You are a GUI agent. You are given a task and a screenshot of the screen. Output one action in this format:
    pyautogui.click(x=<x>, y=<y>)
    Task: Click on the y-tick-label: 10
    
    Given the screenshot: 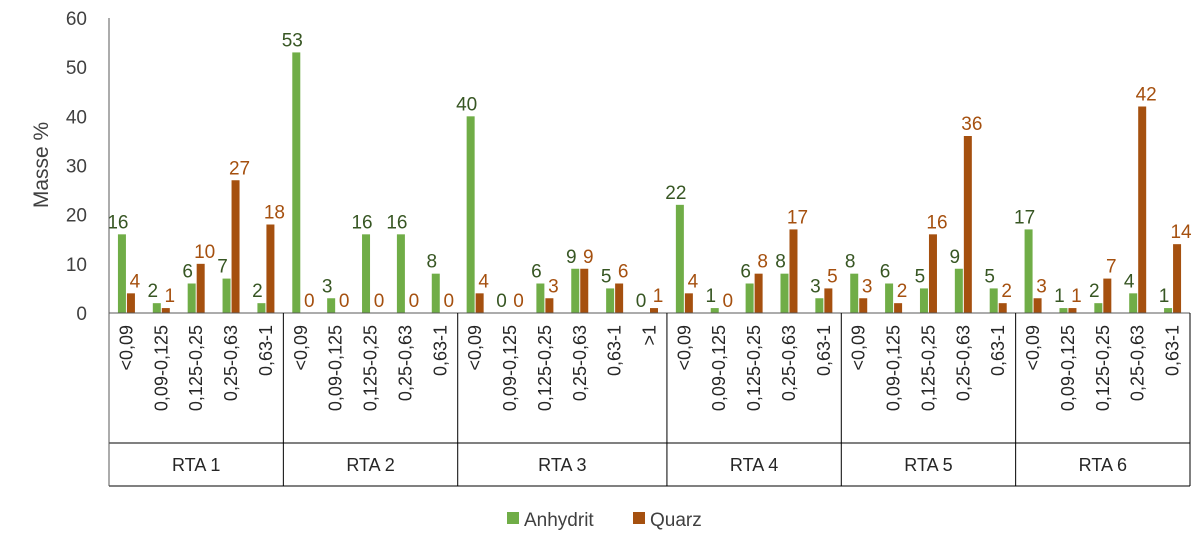 What is the action you would take?
    pyautogui.click(x=76, y=265)
    